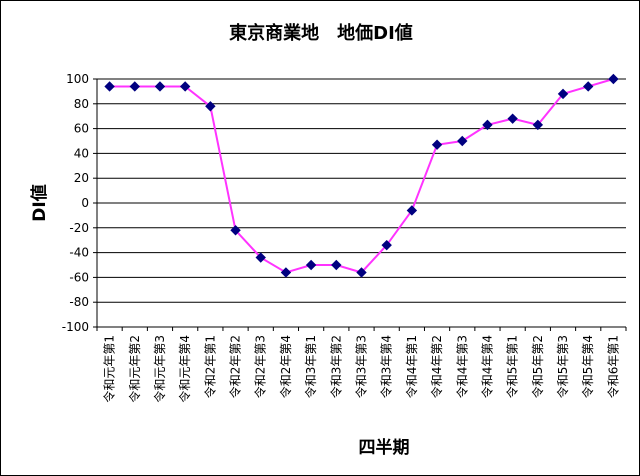 The image size is (640, 476). What do you see at coordinates (384, 447) in the screenshot?
I see `x-axis-title: 四半期` at bounding box center [384, 447].